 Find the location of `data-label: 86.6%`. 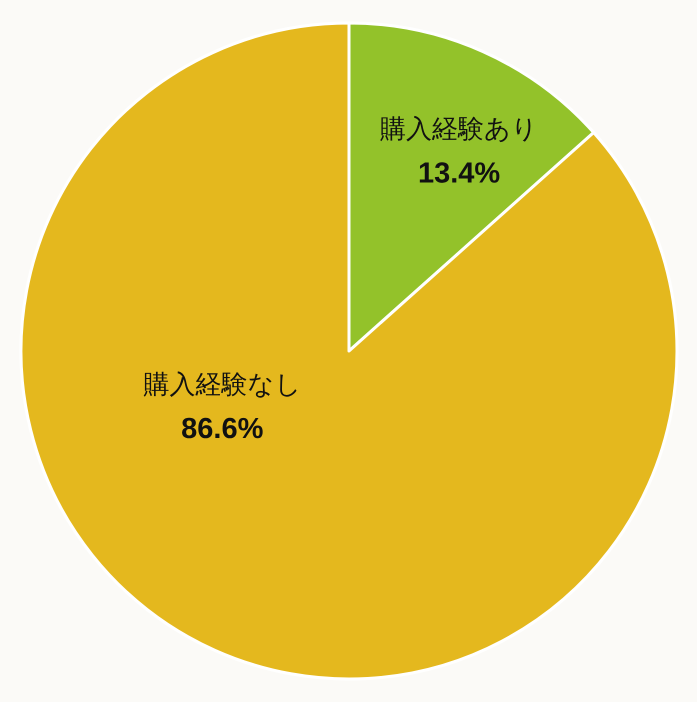

data-label: 86.6% is located at coordinates (222, 428).